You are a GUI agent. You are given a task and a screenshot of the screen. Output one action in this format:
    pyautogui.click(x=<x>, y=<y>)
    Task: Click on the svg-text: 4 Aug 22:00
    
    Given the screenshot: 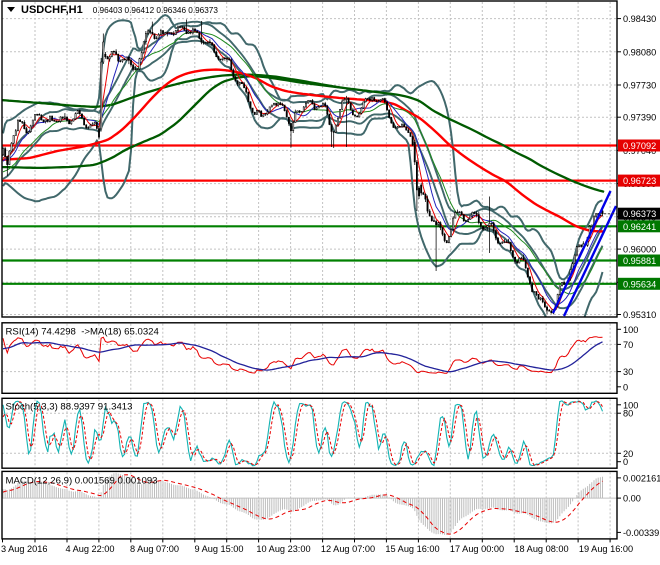 What is the action you would take?
    pyautogui.click(x=89, y=549)
    